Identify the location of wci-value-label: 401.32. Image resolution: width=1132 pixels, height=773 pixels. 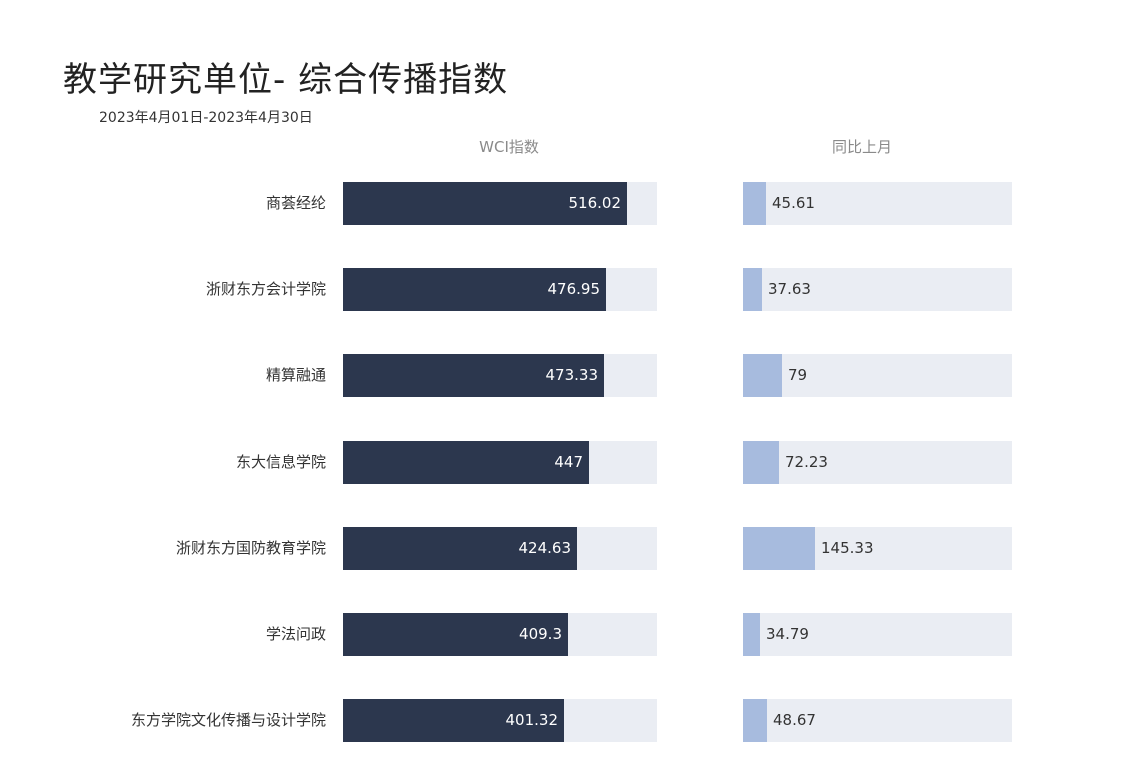
(532, 720).